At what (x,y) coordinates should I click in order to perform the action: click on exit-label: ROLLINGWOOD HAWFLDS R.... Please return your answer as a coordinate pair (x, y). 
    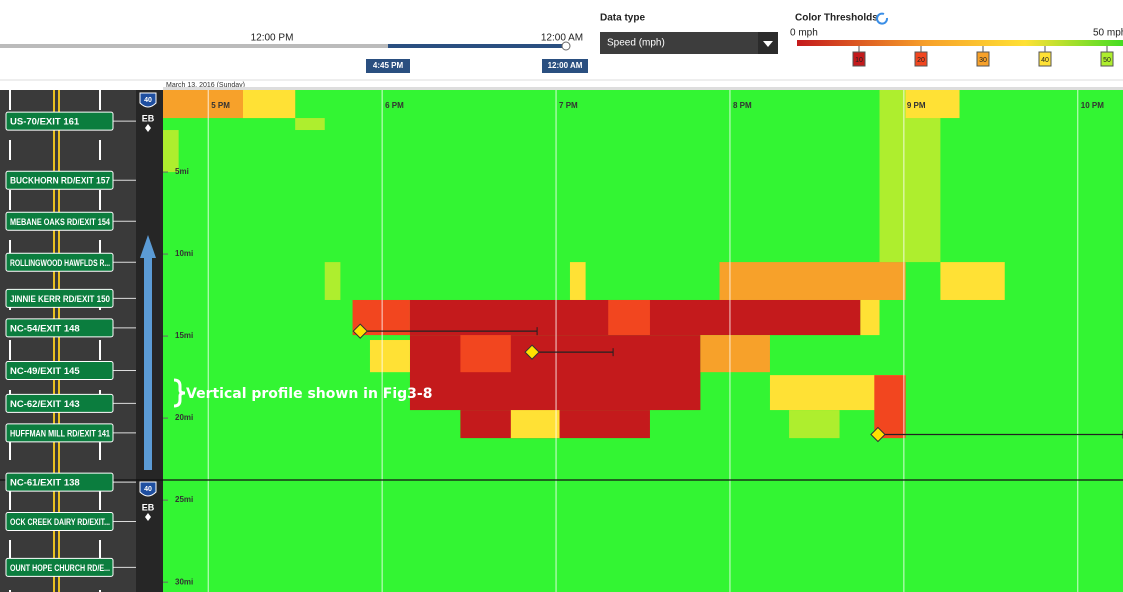
    Looking at the image, I should click on (60, 263).